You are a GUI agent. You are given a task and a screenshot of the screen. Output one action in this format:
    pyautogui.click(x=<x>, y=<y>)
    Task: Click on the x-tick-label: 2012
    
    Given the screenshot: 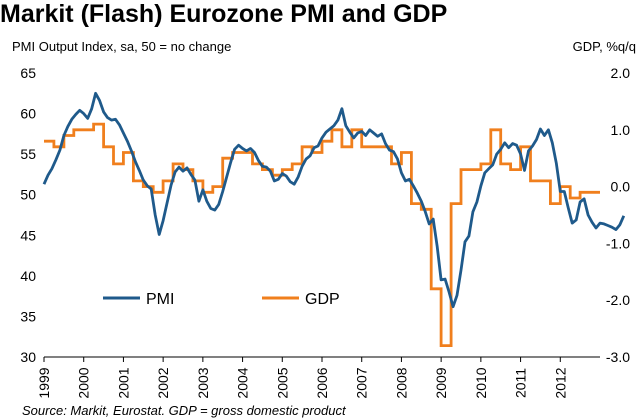 What is the action you would take?
    pyautogui.click(x=560, y=382)
    